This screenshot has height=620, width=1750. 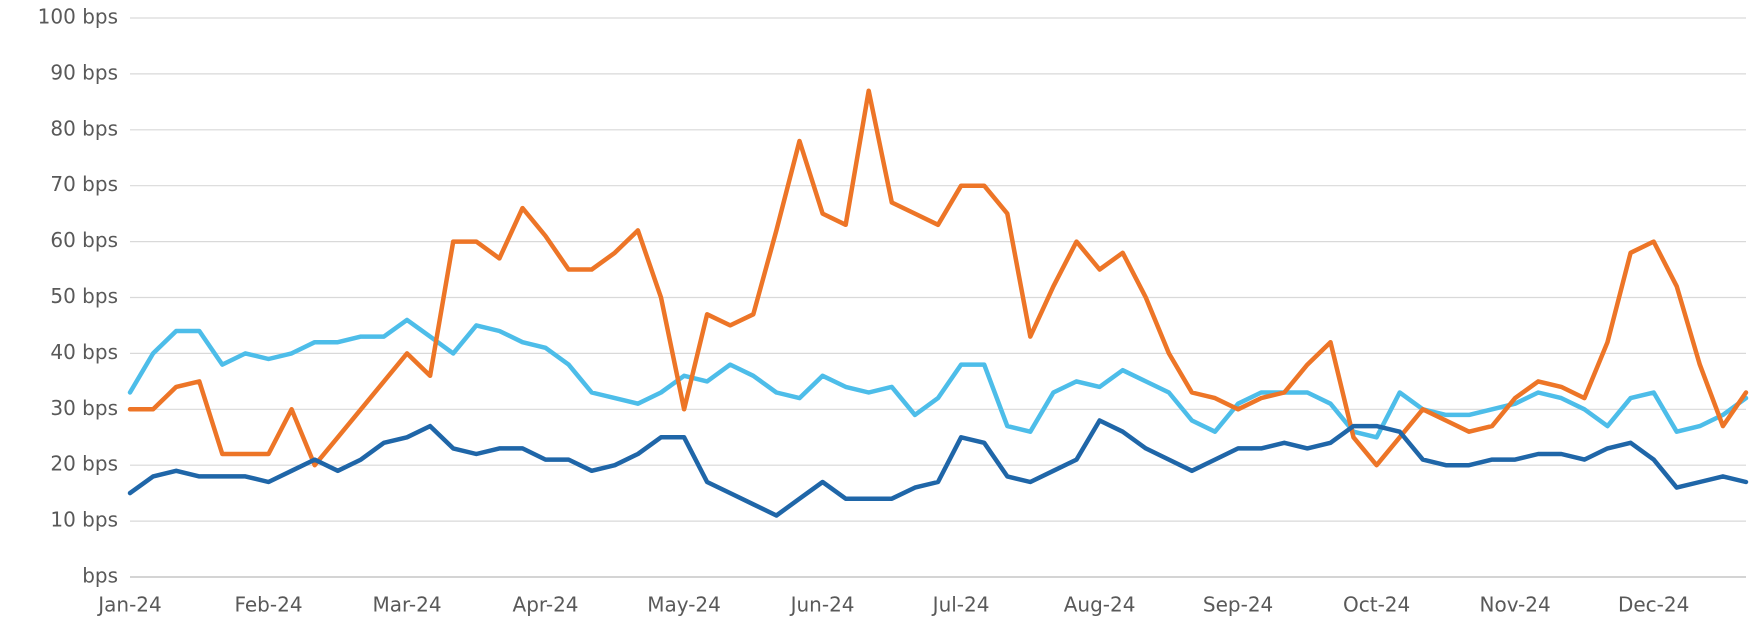 I want to click on y-tick-label: 60 bps, so click(x=84, y=240).